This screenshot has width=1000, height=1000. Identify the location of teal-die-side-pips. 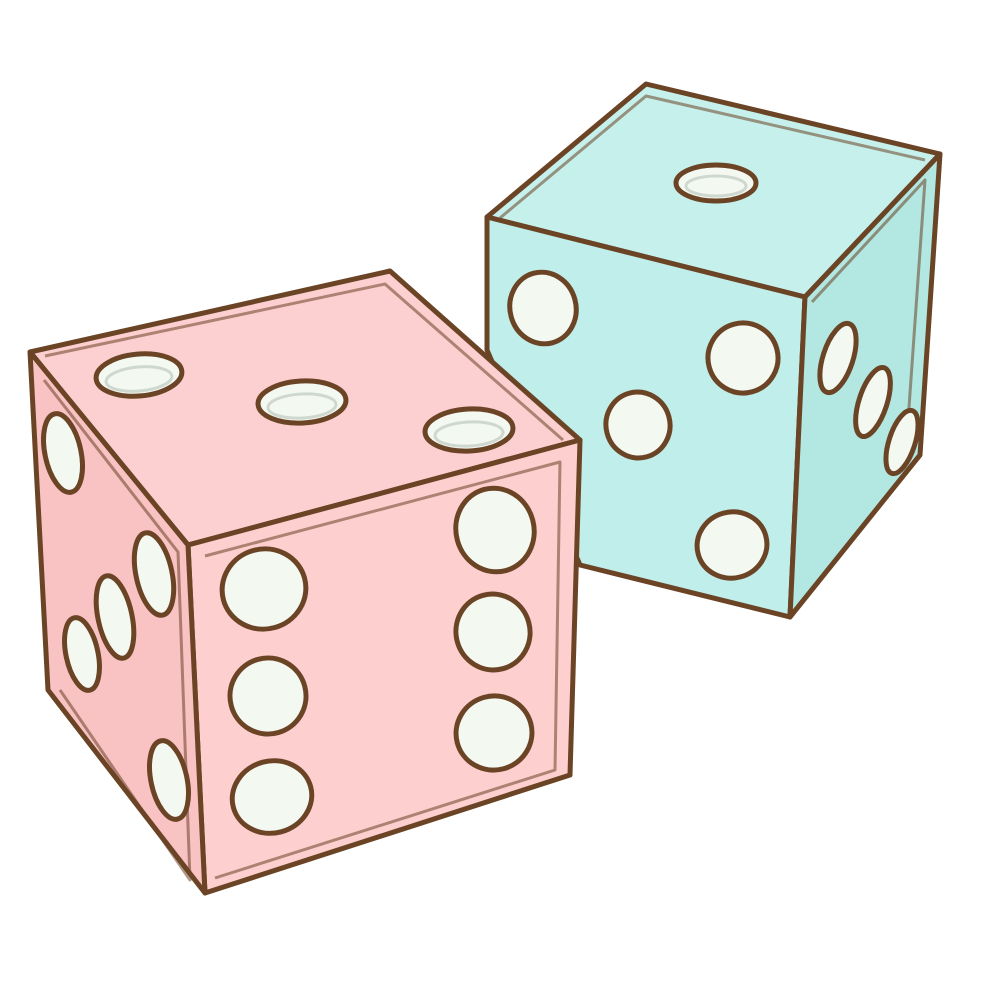
(869, 398).